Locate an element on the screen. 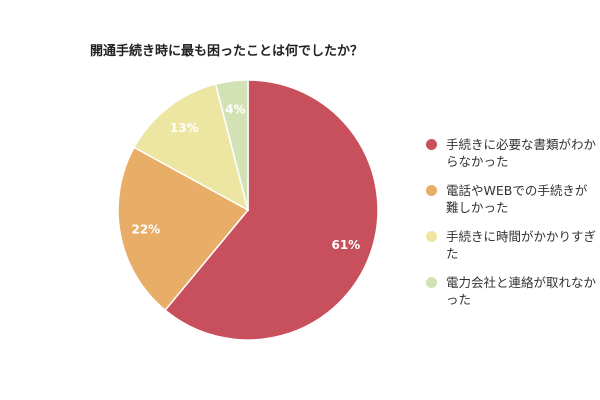  legend-label: 電話やWEBでの手続きが難しかった is located at coordinates (517, 199).